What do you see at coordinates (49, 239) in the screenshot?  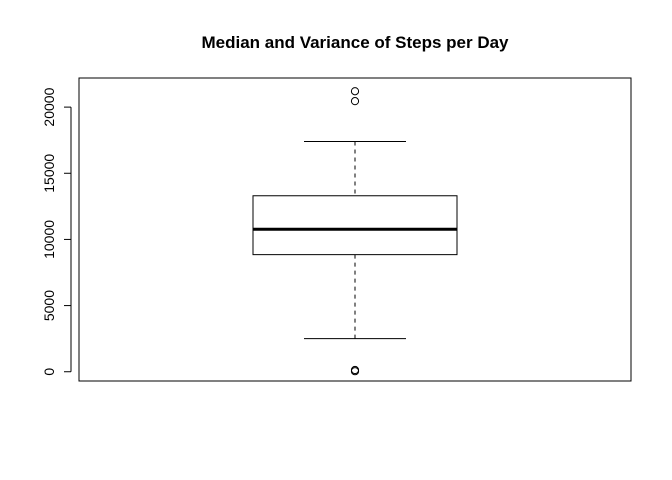 I see `y-tick-label-10000: 10000` at bounding box center [49, 239].